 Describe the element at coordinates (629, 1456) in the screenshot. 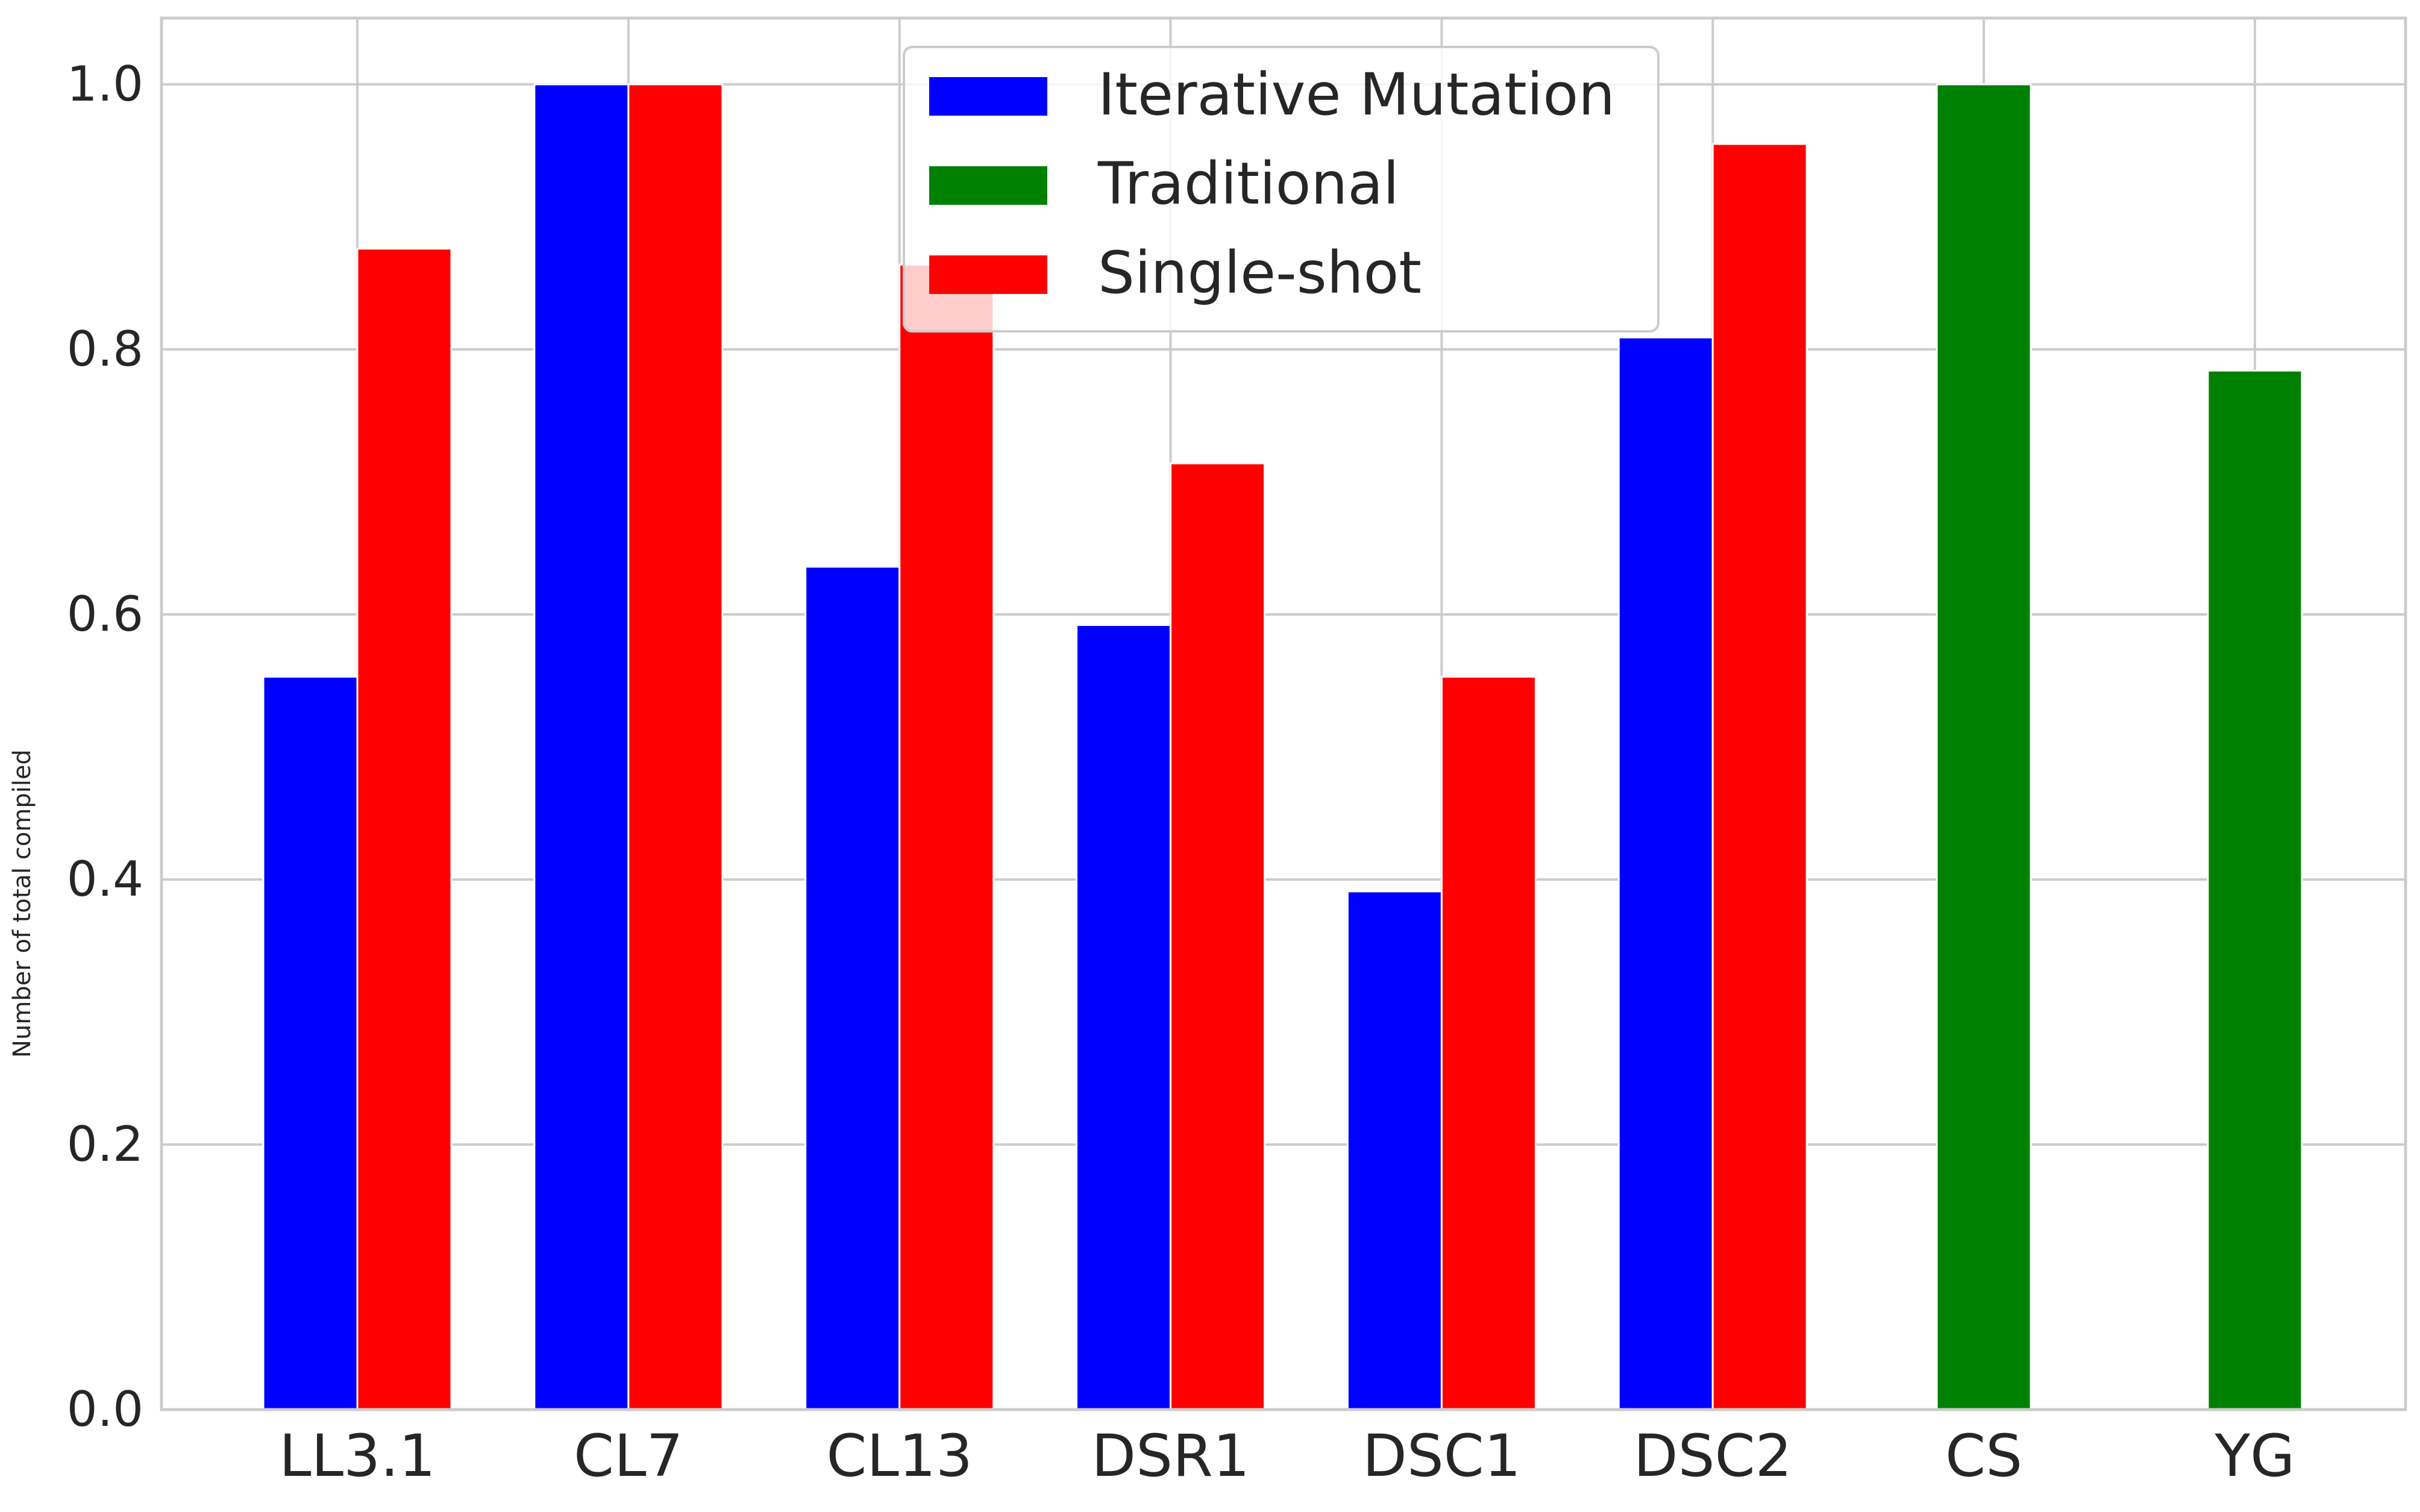

I see `x-tick-label: CL7` at that location.